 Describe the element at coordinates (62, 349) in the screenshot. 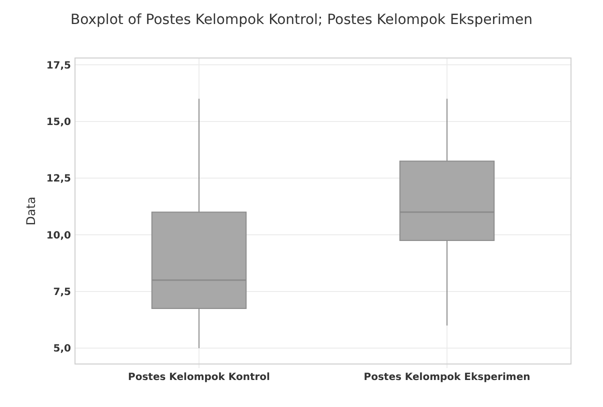

I see `y-tick-label: 5,0` at that location.